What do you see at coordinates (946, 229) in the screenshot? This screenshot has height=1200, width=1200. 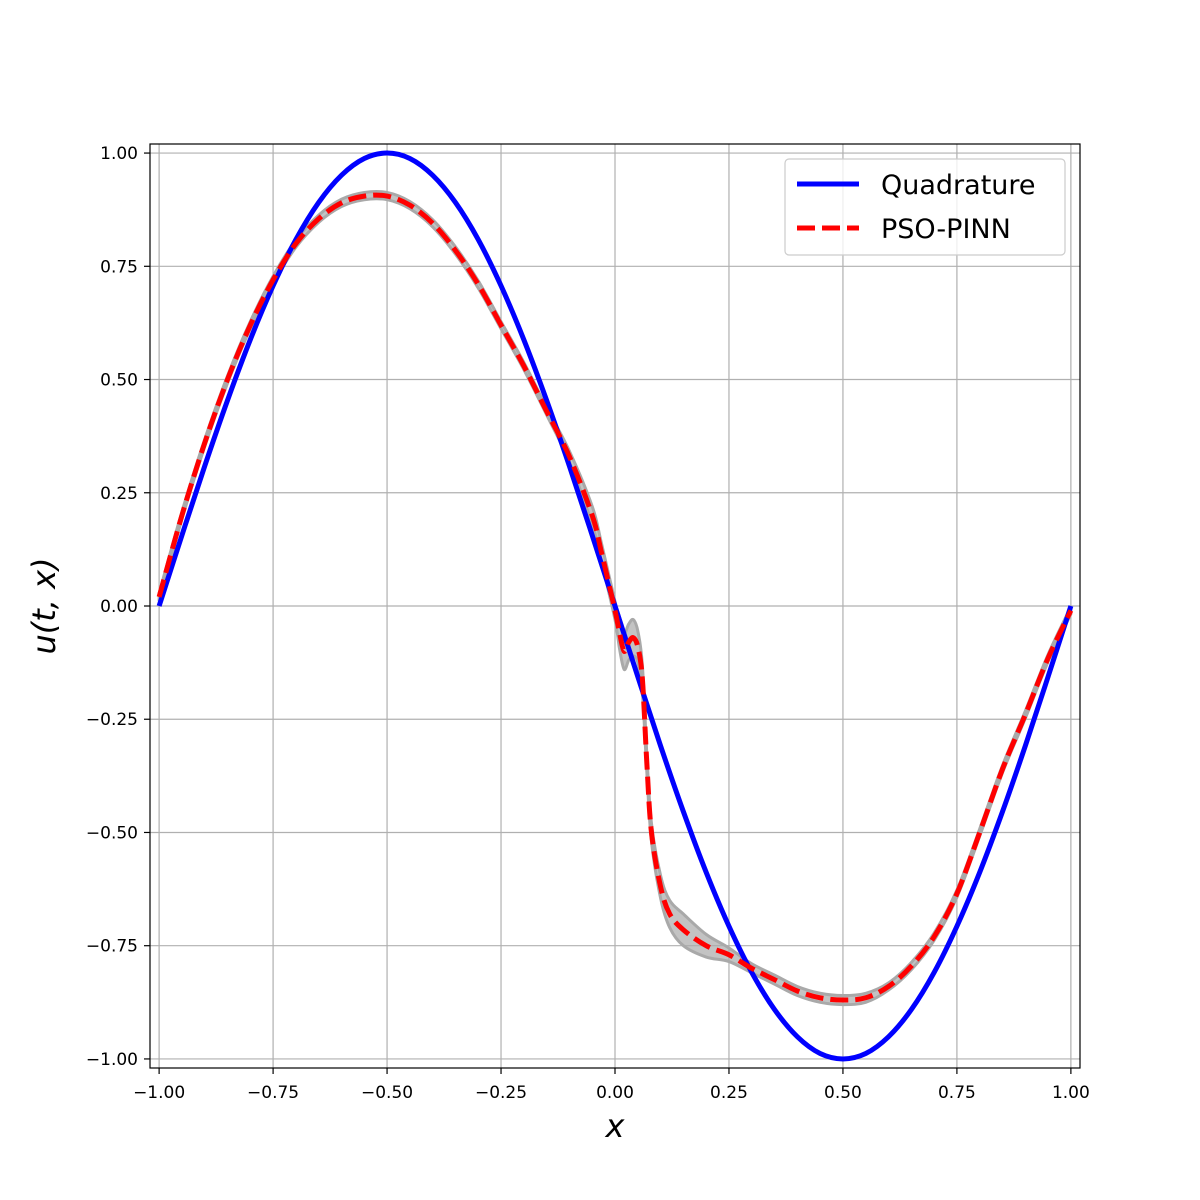 I see `legend-label-pso-pinn: PSO-PINN` at bounding box center [946, 229].